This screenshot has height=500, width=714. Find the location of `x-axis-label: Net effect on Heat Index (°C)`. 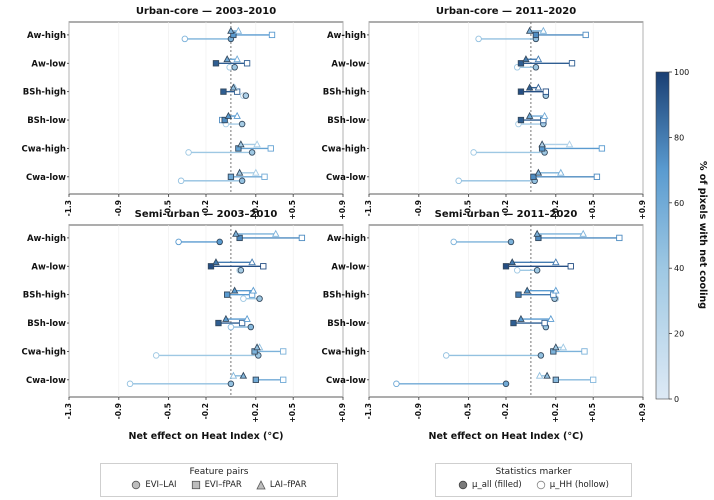

x-axis-label: Net effect on Heat Index (°C) is located at coordinates (506, 436).